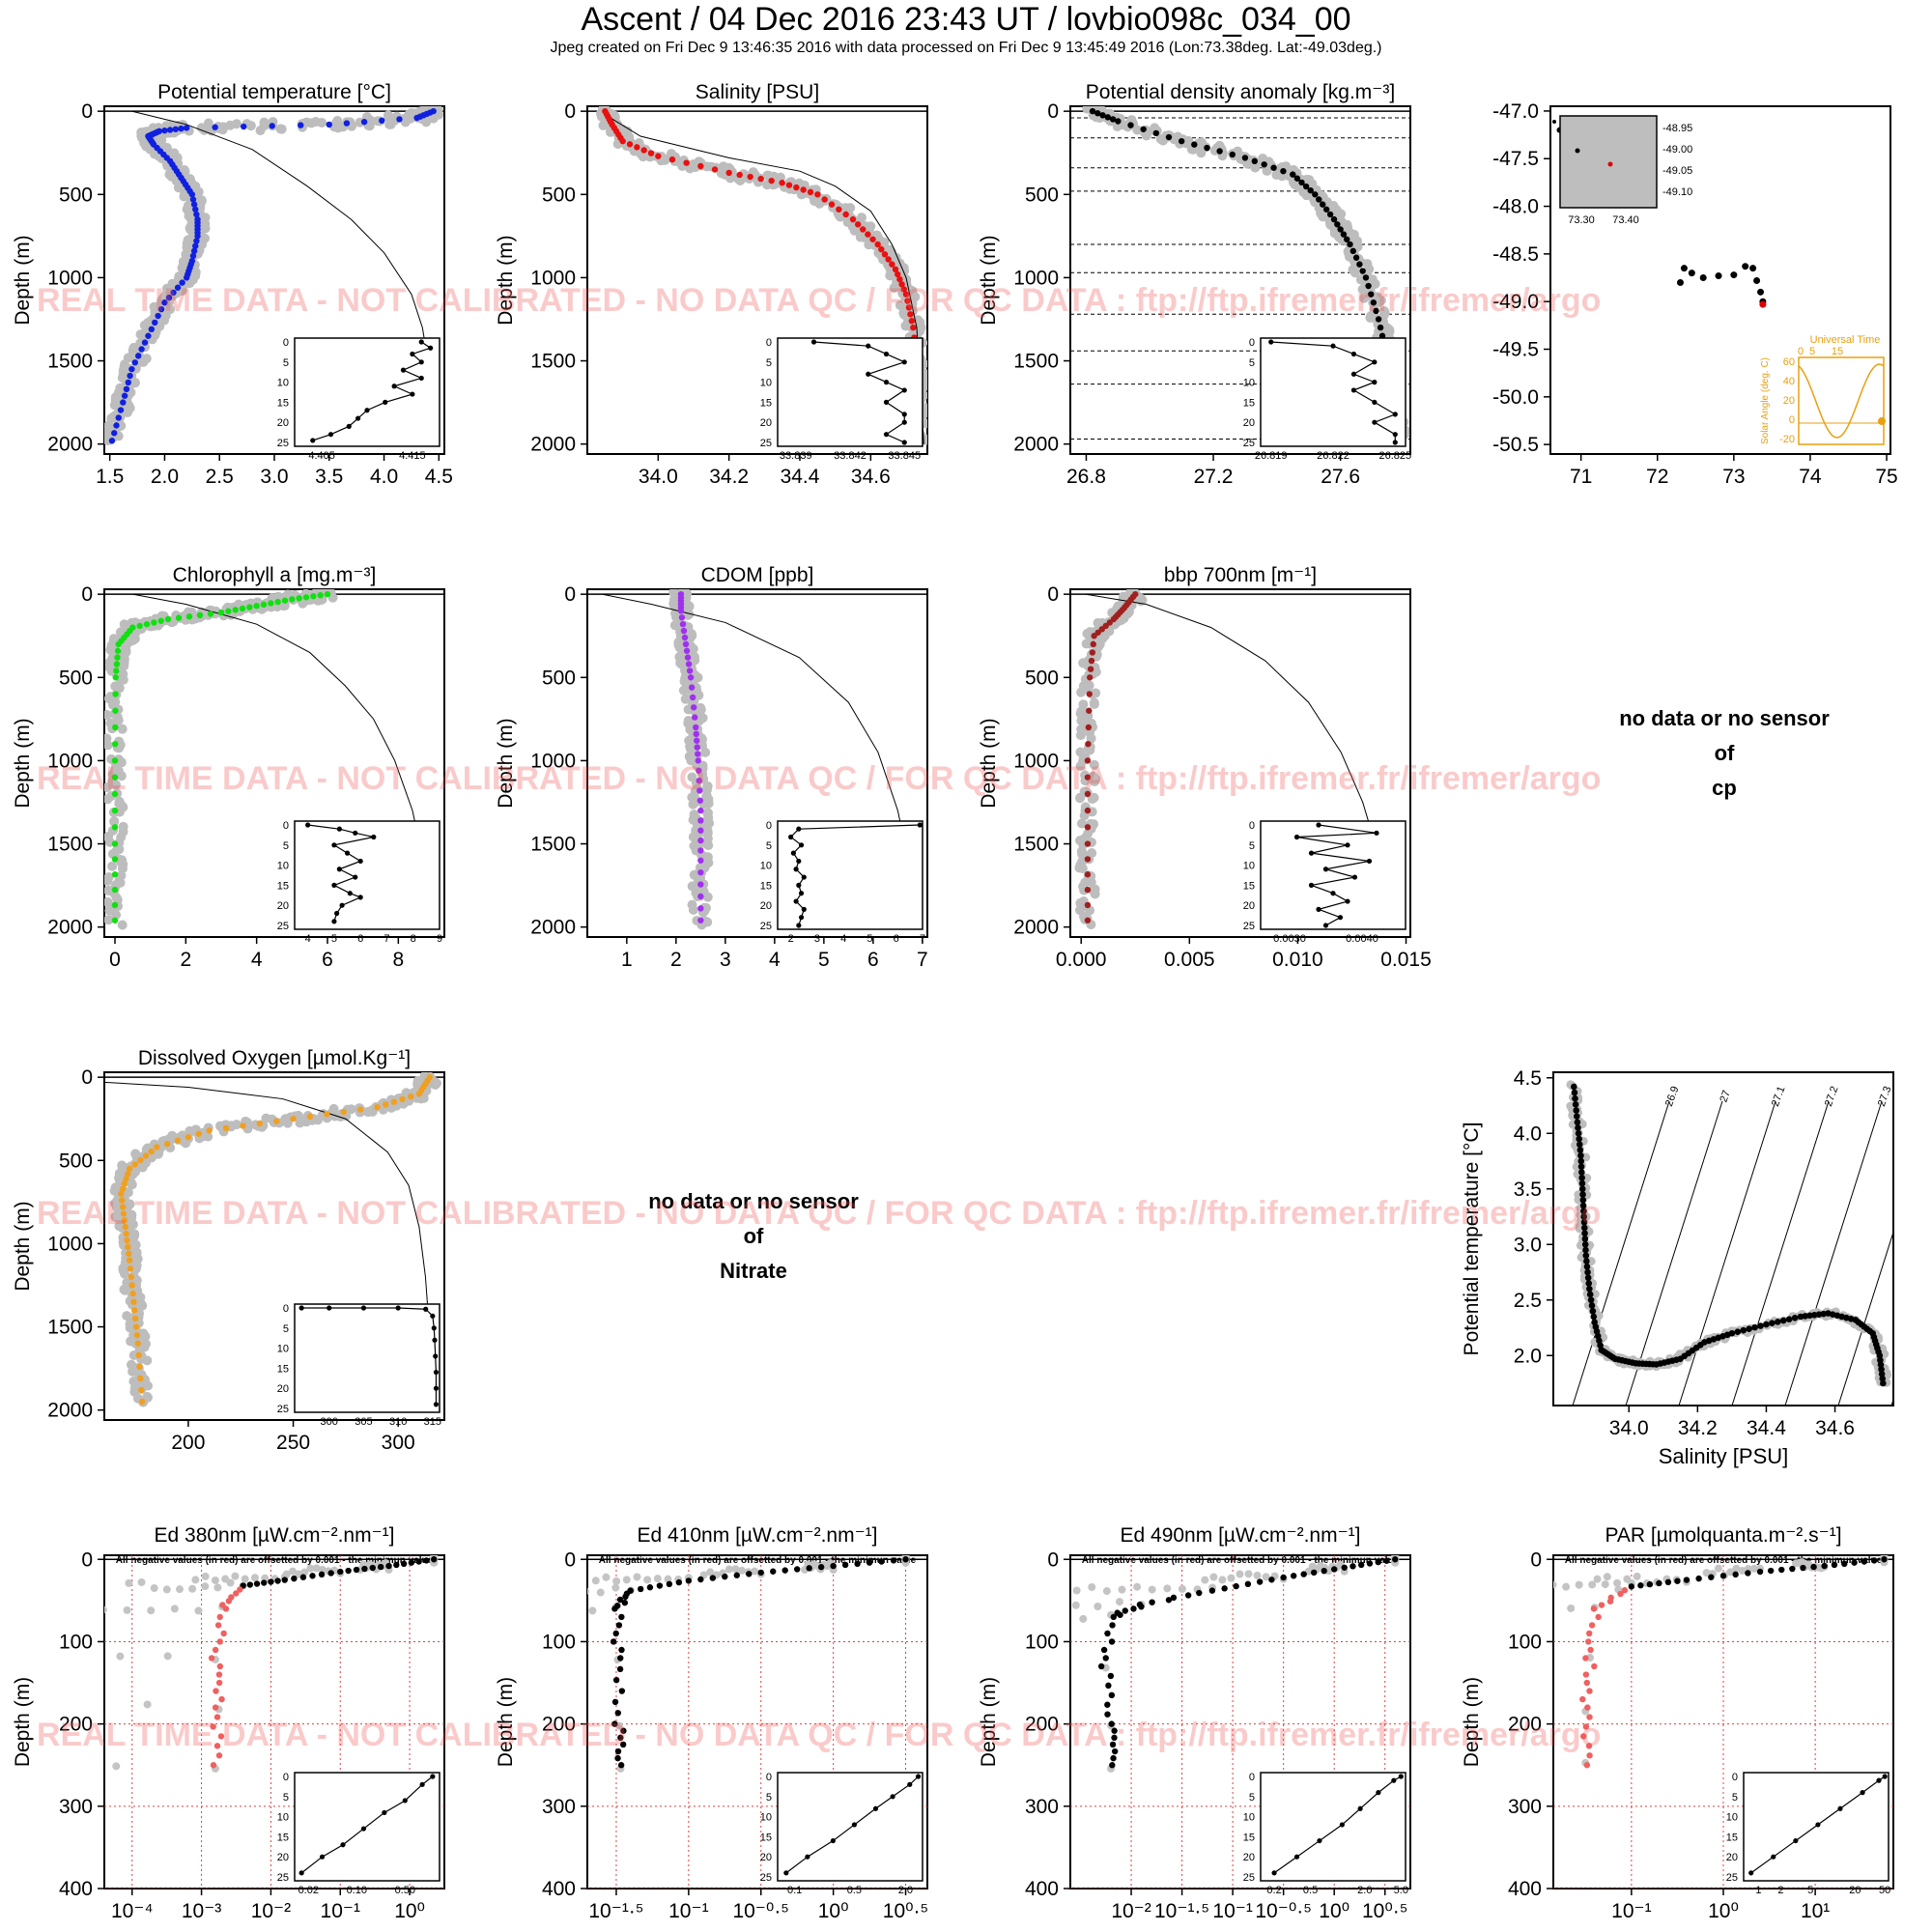  I want to click on temp-inset-point, so click(421, 378).